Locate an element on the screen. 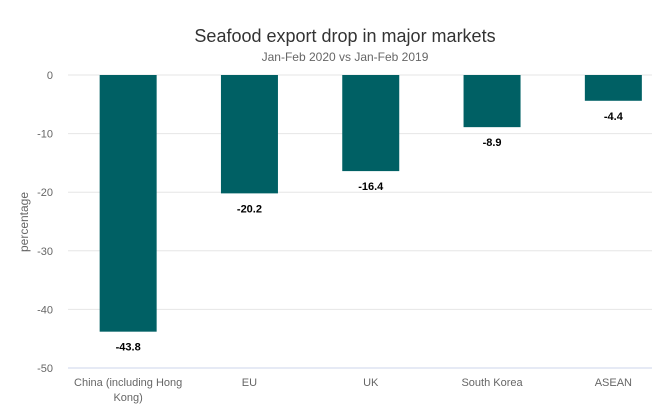 The image size is (652, 414). x-tick-label: EU is located at coordinates (249, 383).